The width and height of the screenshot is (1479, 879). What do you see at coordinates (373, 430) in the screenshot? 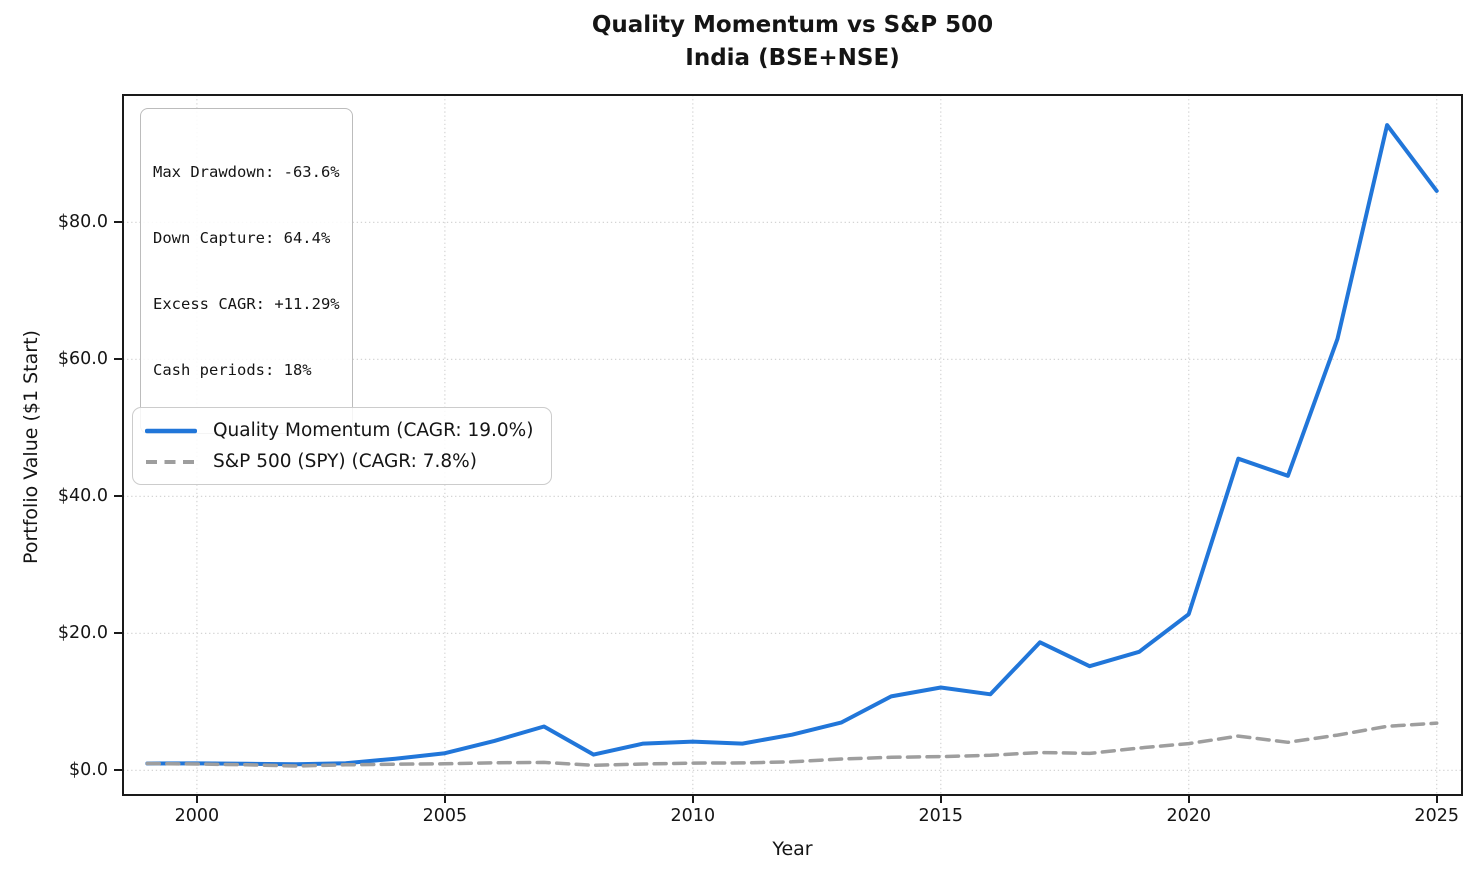
I see `legend-label-quality-momentum: Quality Momentum (CAGR: 19.0%)` at bounding box center [373, 430].